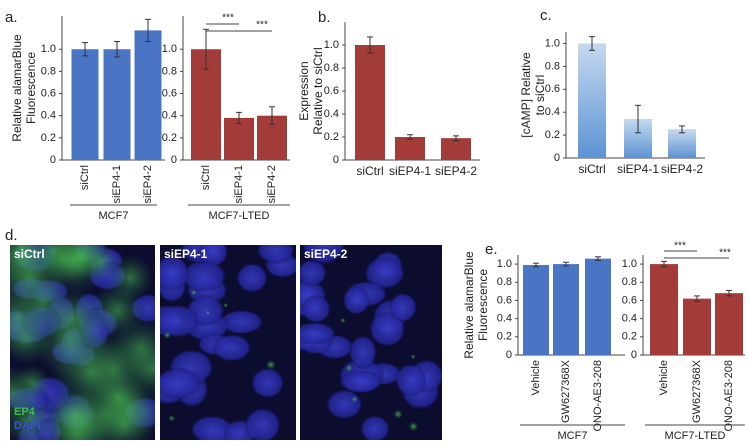 This screenshot has width=749, height=446. Describe the element at coordinates (546, 15) in the screenshot. I see `panel-label: c.` at that location.